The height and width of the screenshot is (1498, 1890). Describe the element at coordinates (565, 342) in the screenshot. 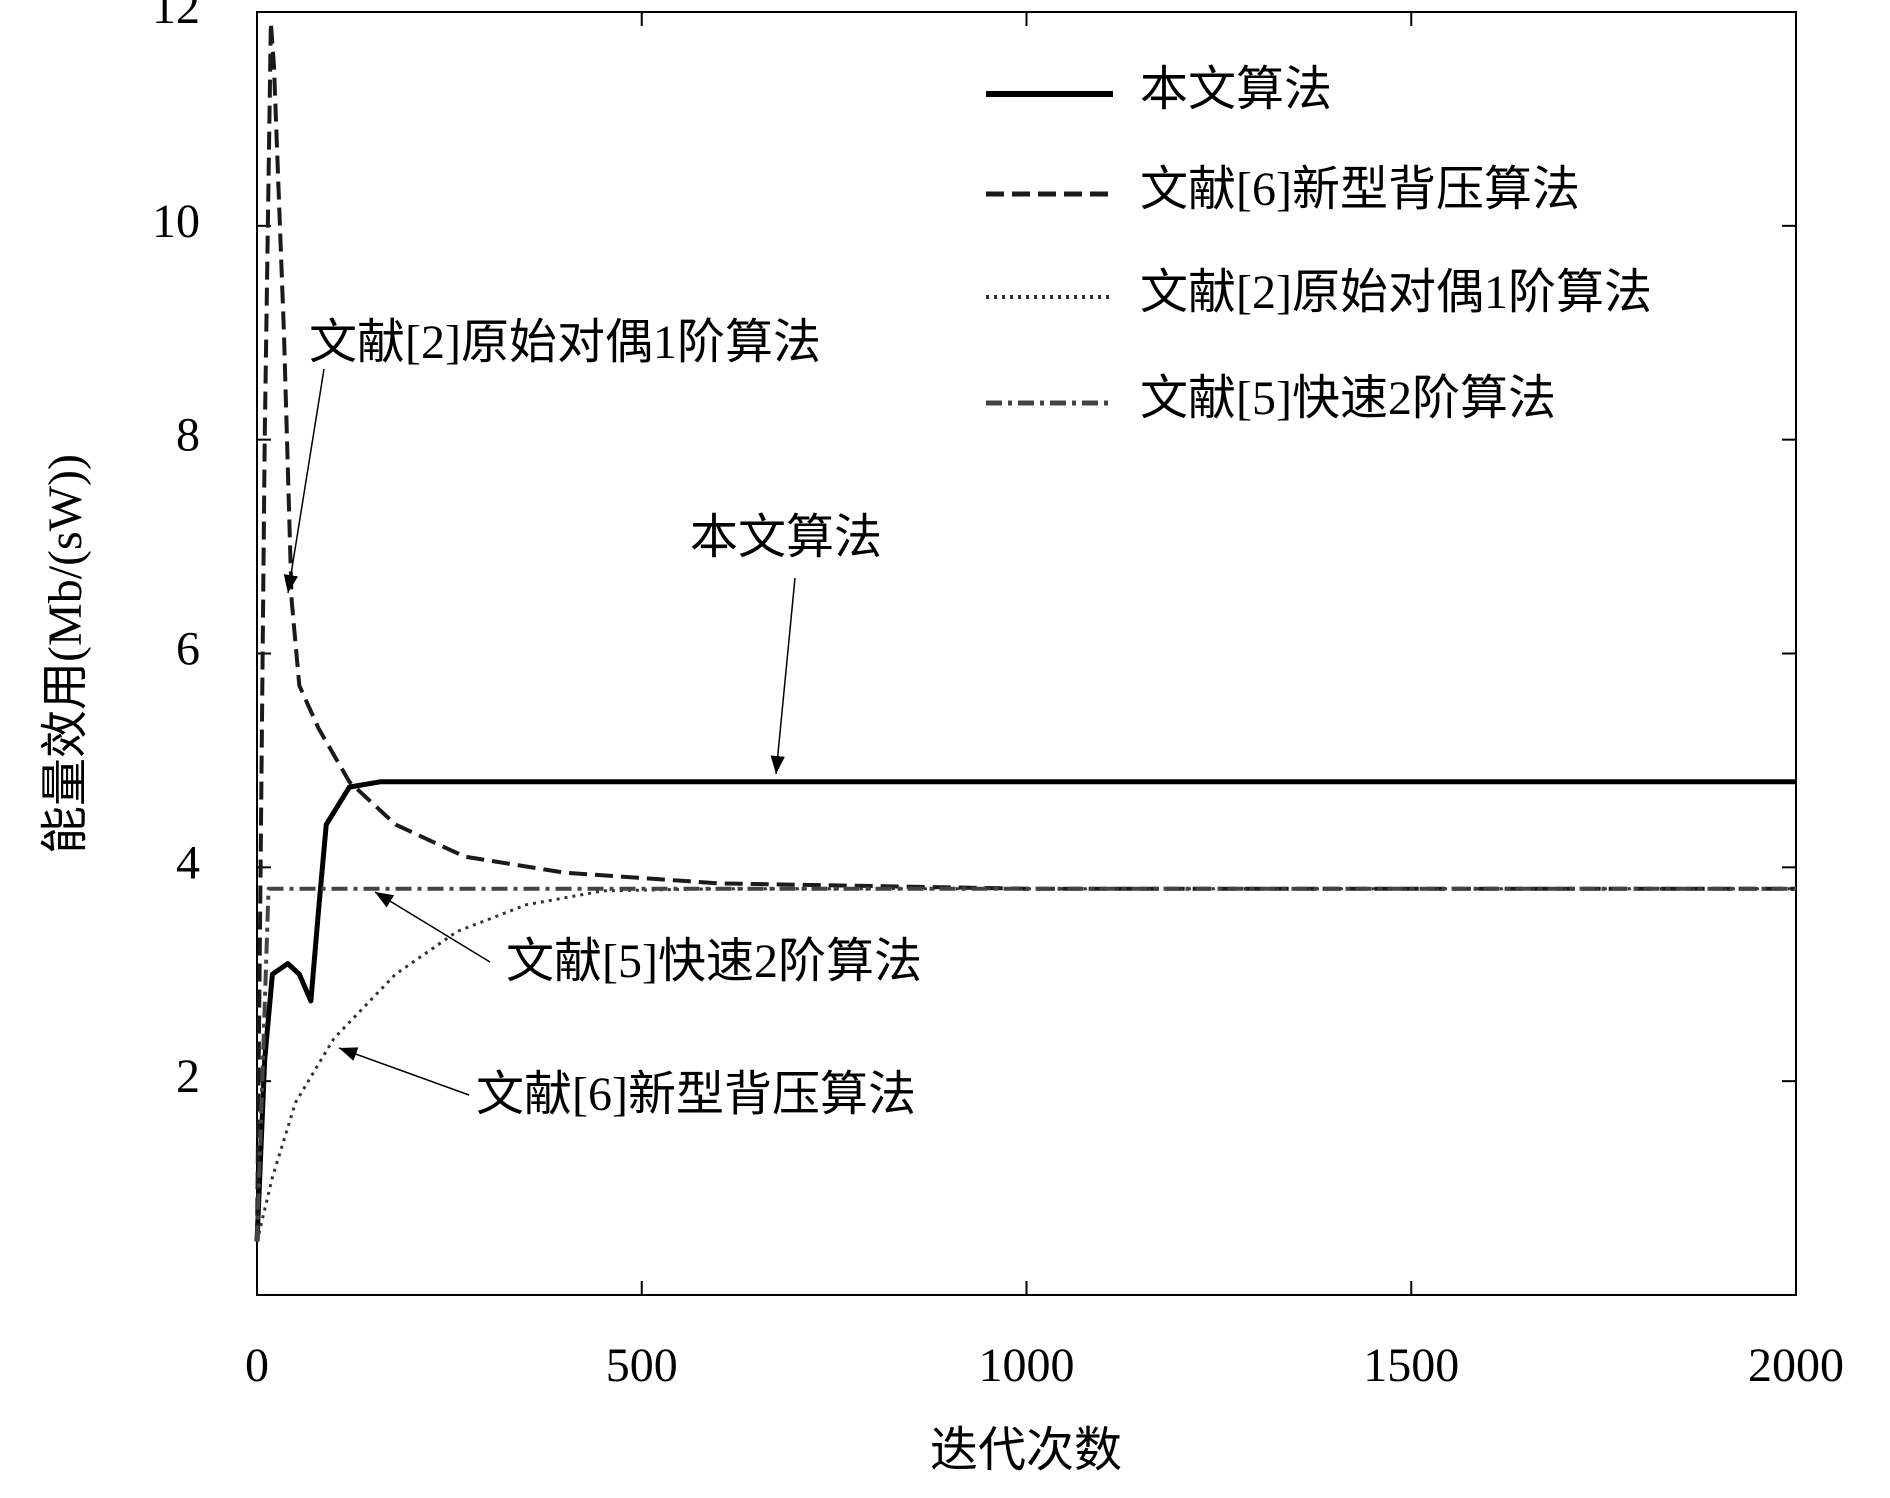

I see `annotation: 文献[2]原始对偶1阶算法` at that location.